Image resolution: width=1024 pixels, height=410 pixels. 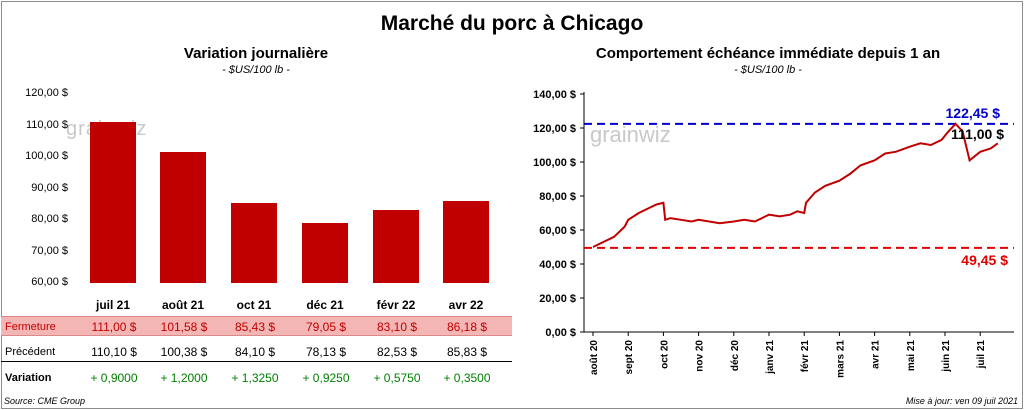 What do you see at coordinates (45, 401) in the screenshot?
I see `source-note: Source: CME Group` at bounding box center [45, 401].